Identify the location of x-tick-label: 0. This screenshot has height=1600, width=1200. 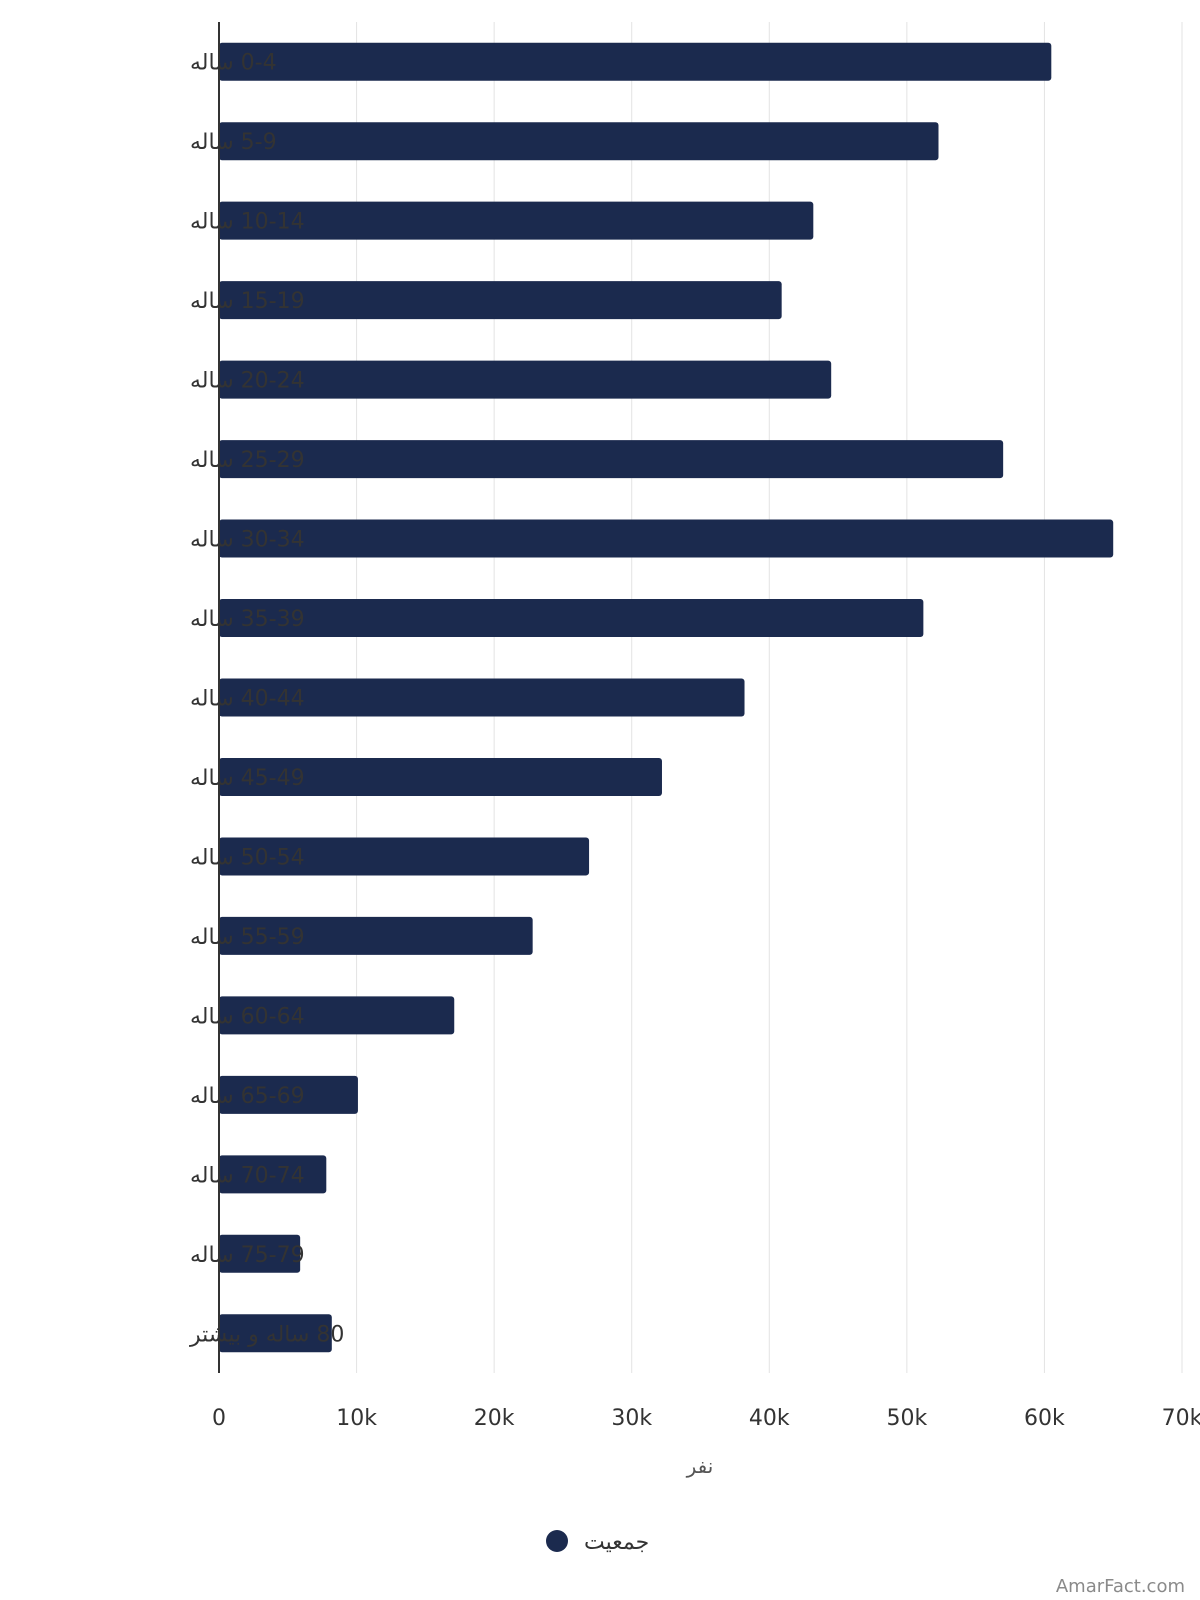
(219, 1418).